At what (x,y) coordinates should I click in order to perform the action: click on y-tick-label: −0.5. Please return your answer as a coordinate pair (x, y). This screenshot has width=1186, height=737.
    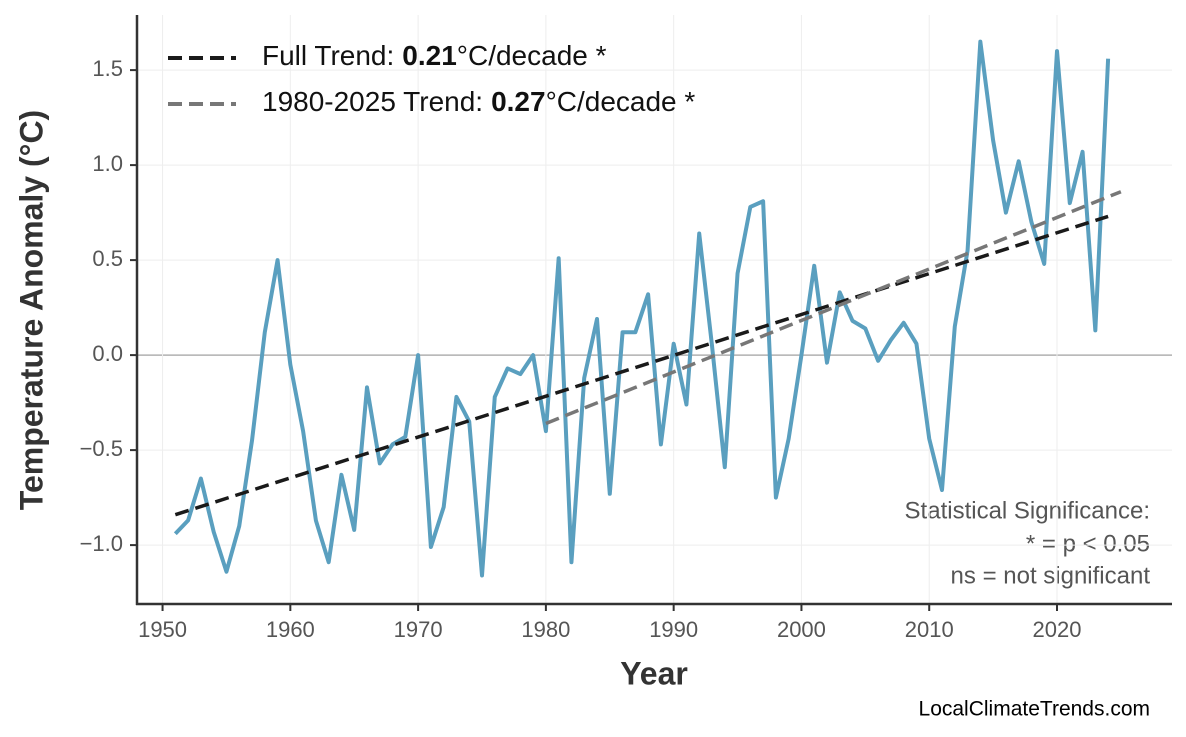
    Looking at the image, I should click on (101, 448).